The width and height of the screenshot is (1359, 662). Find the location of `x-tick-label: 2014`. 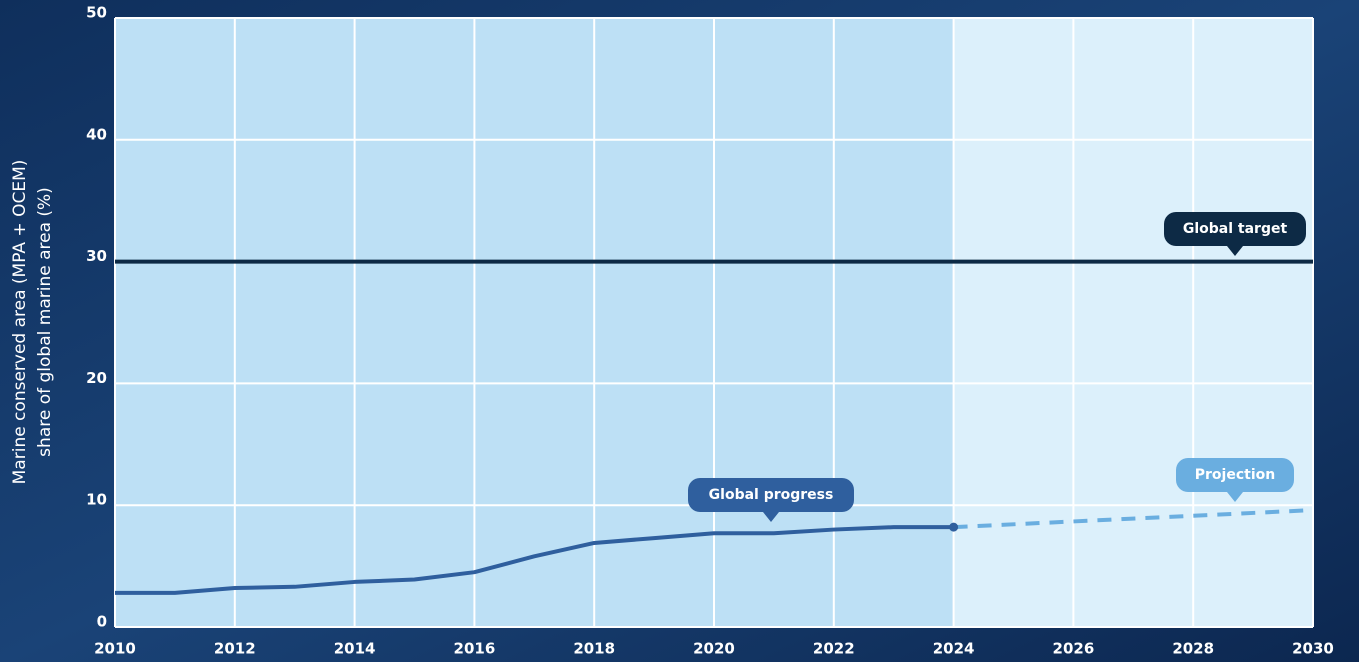

x-tick-label: 2014 is located at coordinates (355, 649).